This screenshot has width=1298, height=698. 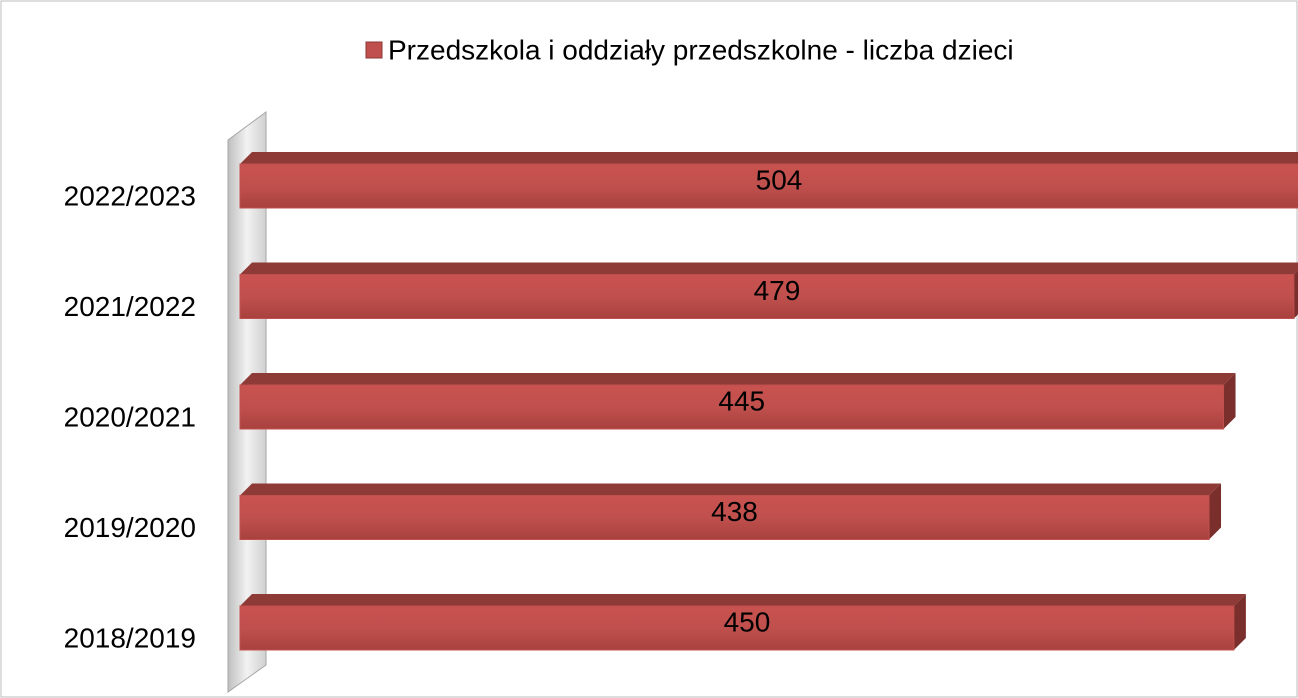 What do you see at coordinates (130, 527) in the screenshot?
I see `y-tick-label: 2019/2020` at bounding box center [130, 527].